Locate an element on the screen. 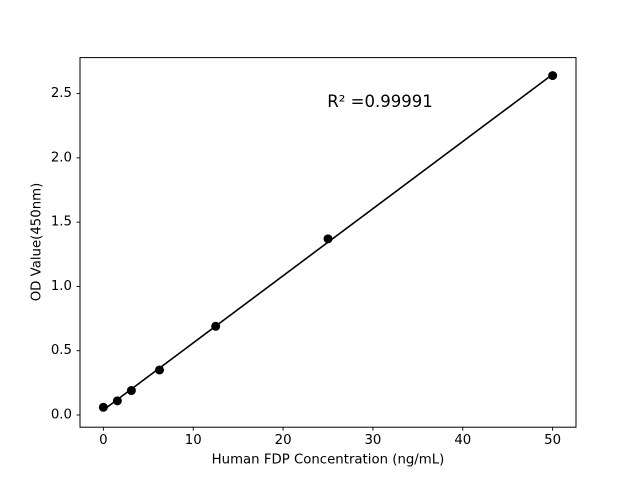 The image size is (640, 480). y-tick-label: 1.0 is located at coordinates (61, 286).